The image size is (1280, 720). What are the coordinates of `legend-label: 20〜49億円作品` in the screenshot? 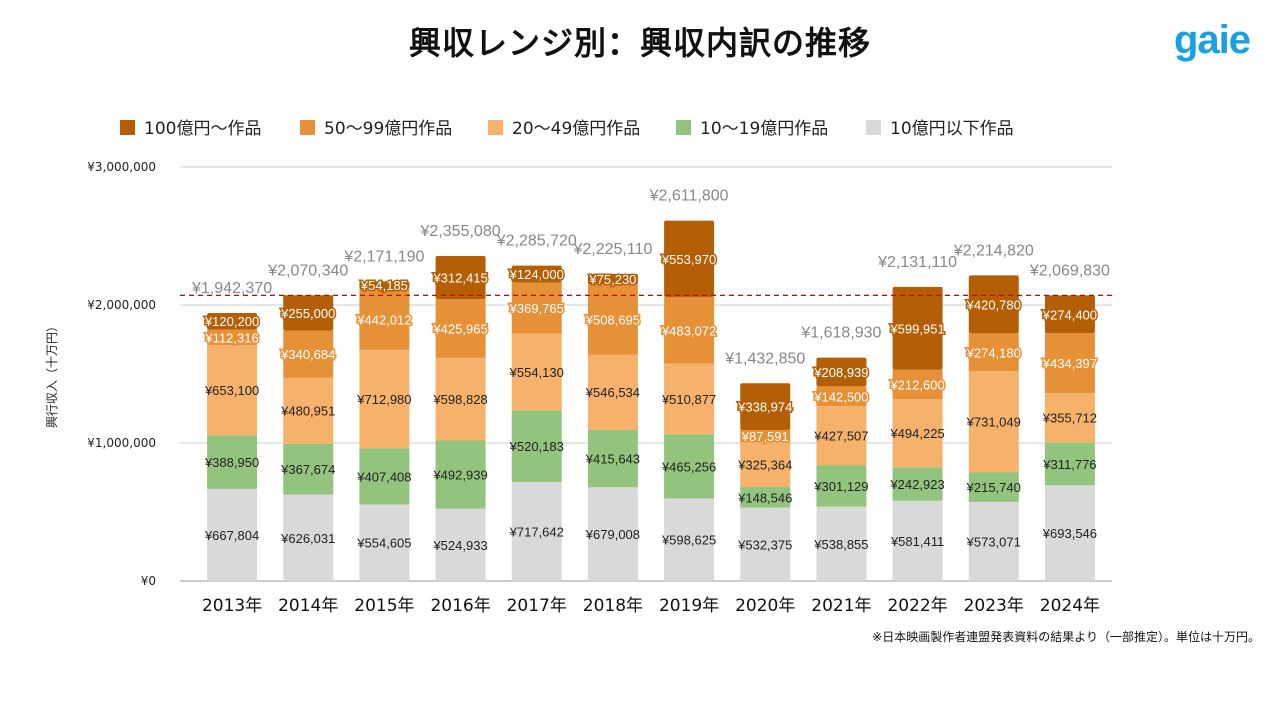 It's located at (576, 129).